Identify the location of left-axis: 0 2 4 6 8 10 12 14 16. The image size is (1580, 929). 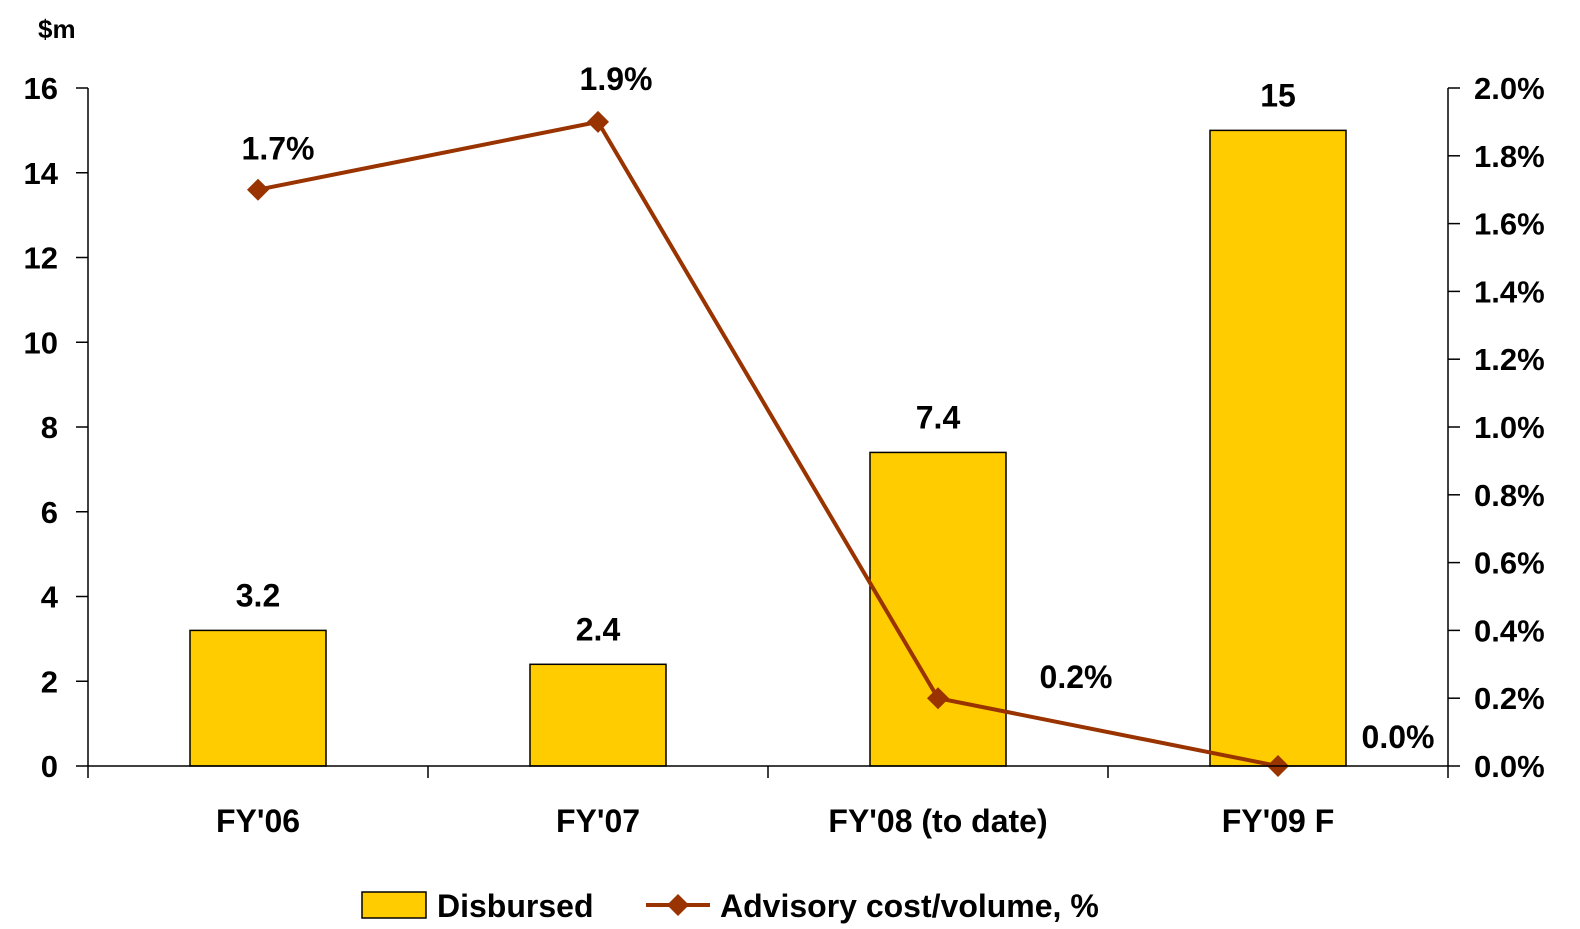
(56, 427).